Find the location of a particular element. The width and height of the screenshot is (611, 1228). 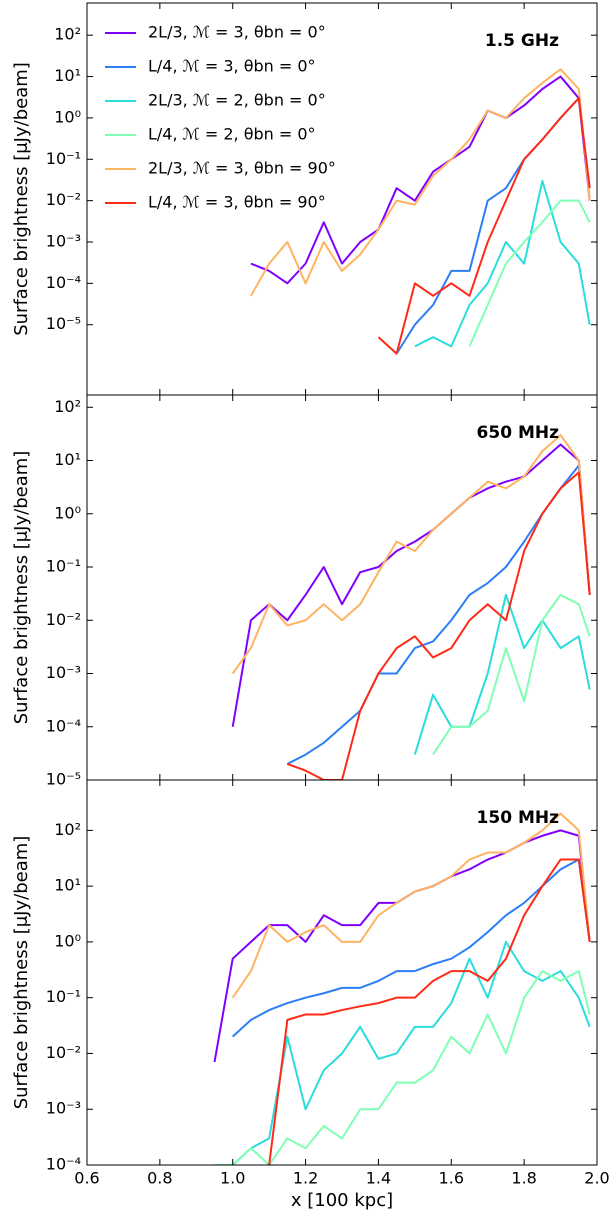

panel-label: 150 MHz is located at coordinates (518, 818).